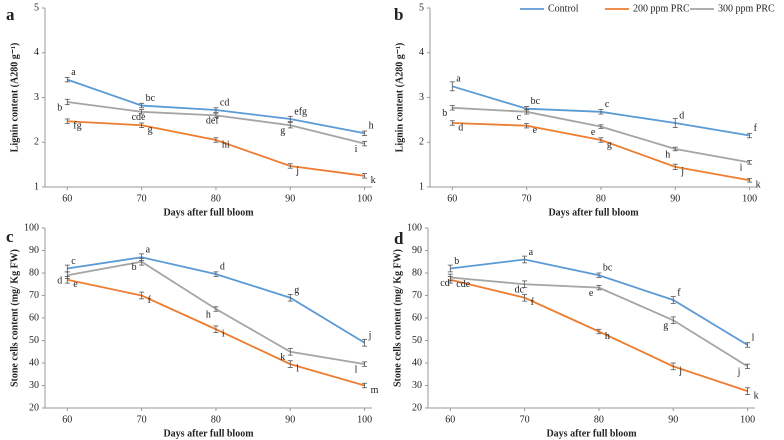 The width and height of the screenshot is (784, 440). Describe the element at coordinates (661, 8) in the screenshot. I see `legend-label: 200 ppm PRC` at that location.